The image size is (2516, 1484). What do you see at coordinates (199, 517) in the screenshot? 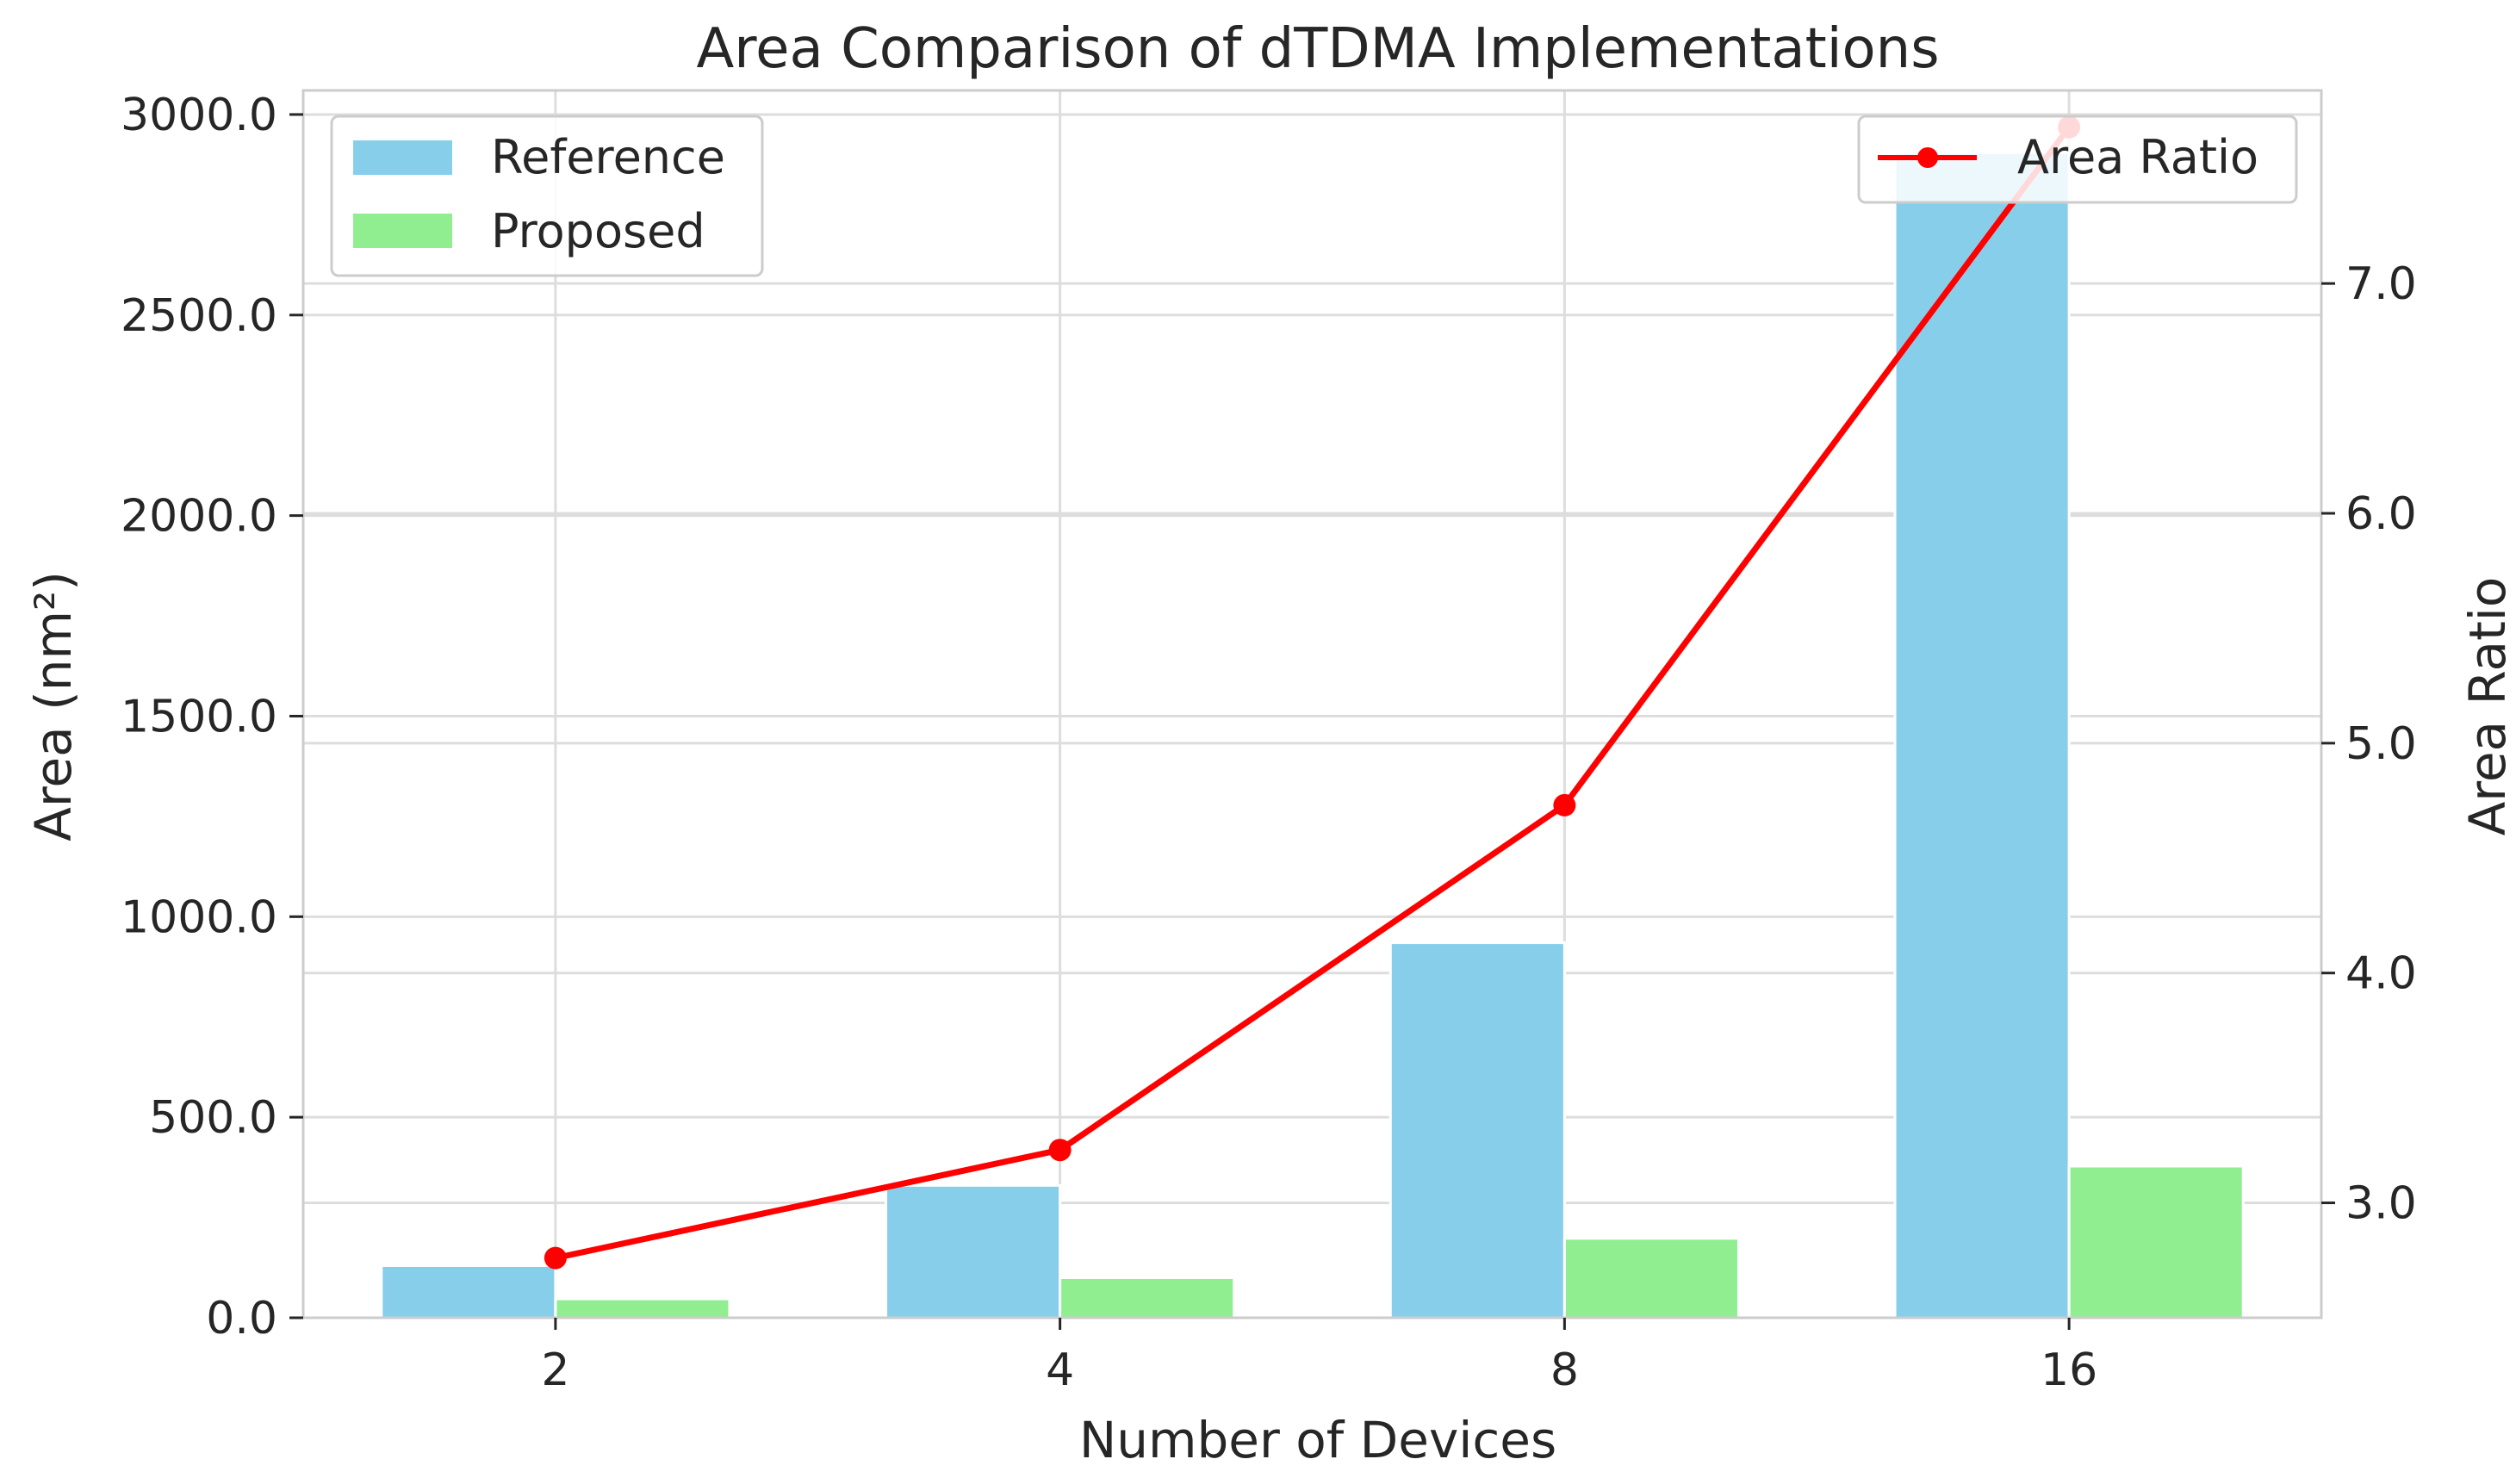
I see `y-tick-label: 2000.0` at bounding box center [199, 517].